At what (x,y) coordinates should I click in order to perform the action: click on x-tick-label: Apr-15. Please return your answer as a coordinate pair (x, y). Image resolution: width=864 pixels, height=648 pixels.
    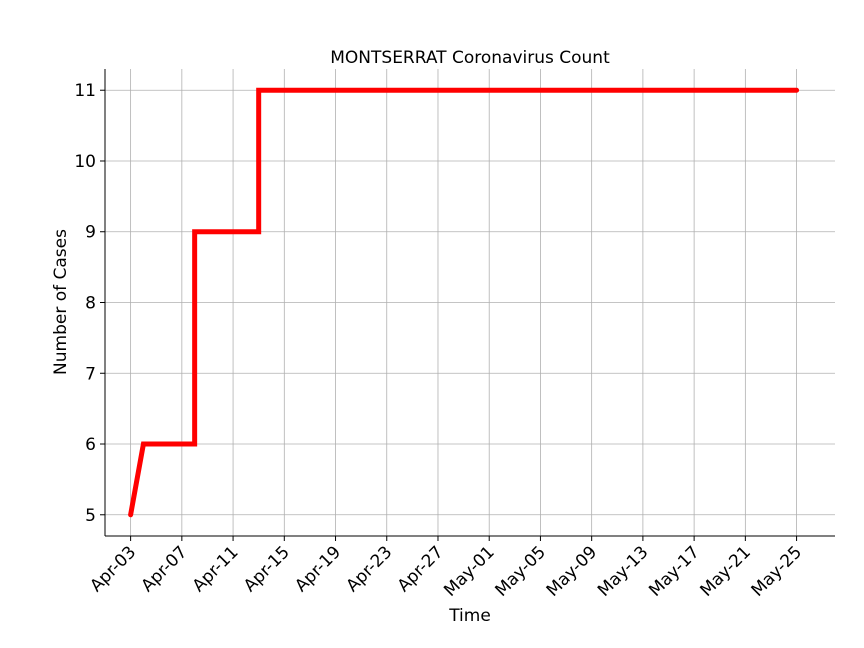
    Looking at the image, I should click on (267, 569).